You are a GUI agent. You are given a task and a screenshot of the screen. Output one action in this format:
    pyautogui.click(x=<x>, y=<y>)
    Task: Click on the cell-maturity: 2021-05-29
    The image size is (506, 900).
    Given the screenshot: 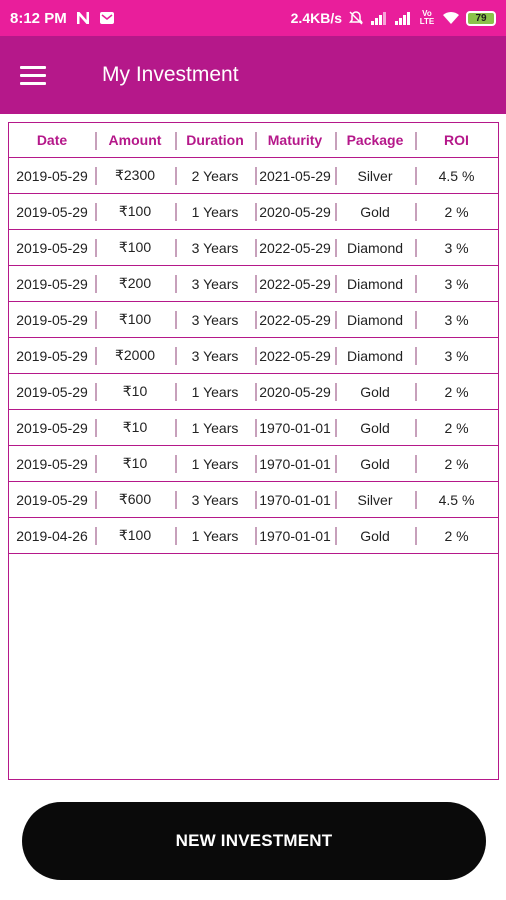 What is the action you would take?
    pyautogui.click(x=295, y=175)
    